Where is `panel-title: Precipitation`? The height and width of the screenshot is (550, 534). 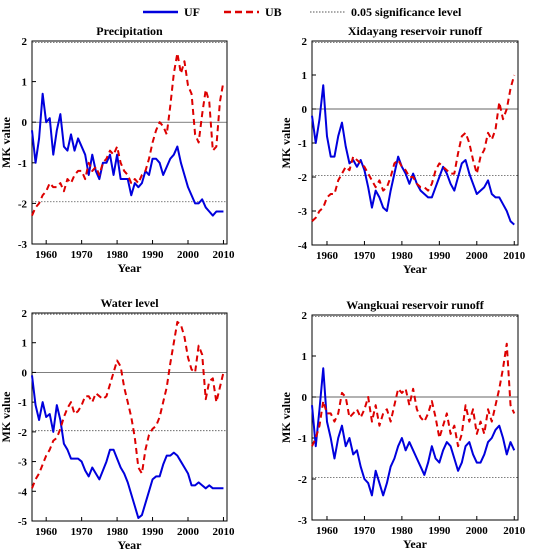
panel-title: Precipitation is located at coordinates (129, 31).